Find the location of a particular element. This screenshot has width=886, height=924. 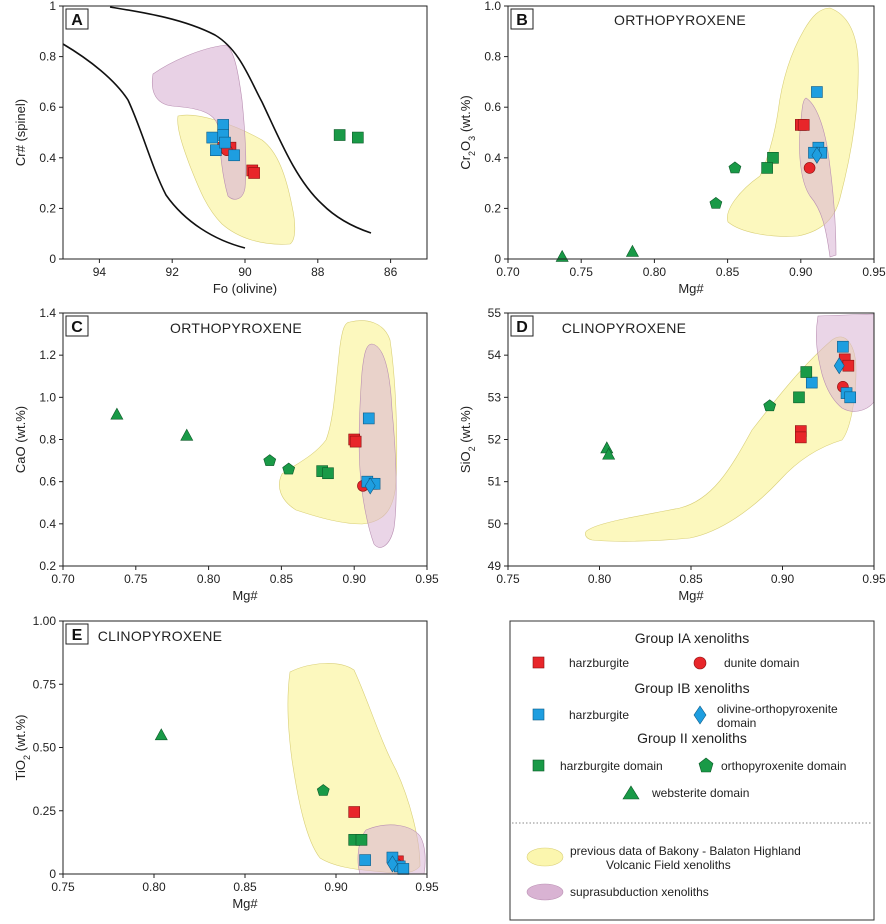

panel-d-xtick-label: 0.85 is located at coordinates (691, 579).